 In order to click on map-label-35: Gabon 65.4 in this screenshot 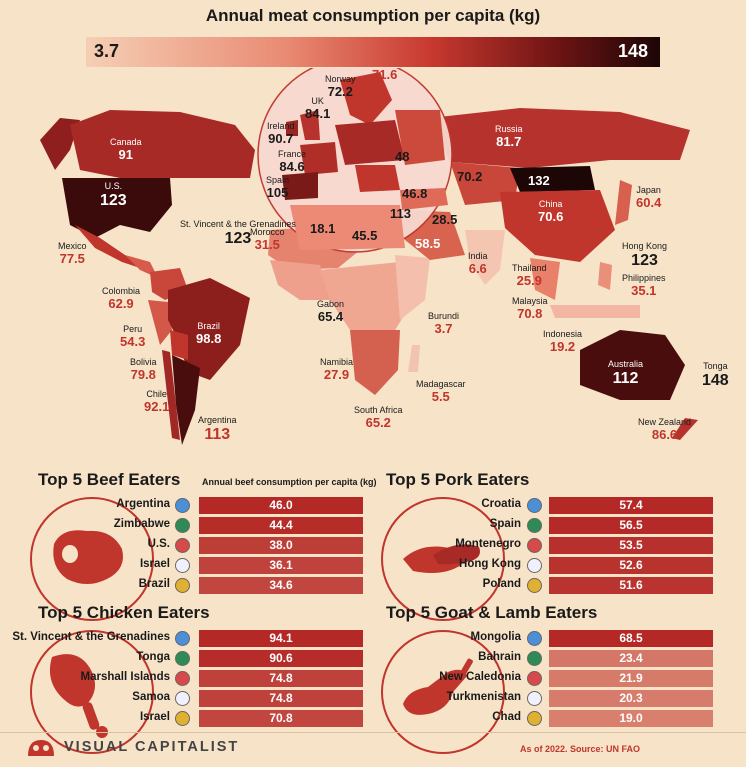, I will do `click(330, 311)`.